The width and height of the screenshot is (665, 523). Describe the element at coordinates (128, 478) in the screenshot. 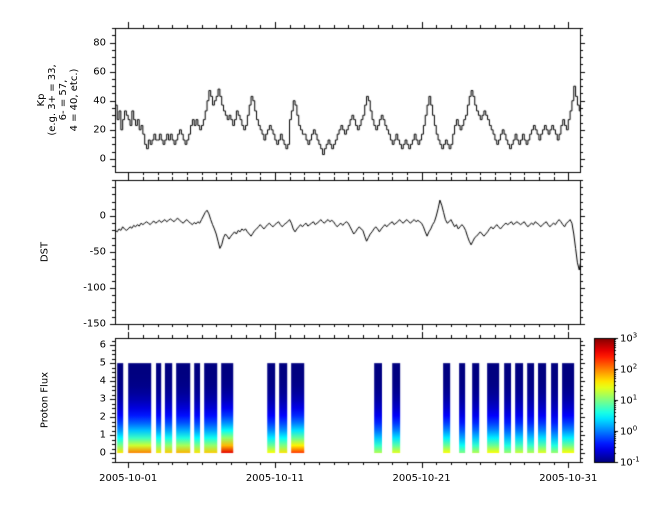

I see `x-tick-label: 2005-10-01` at that location.